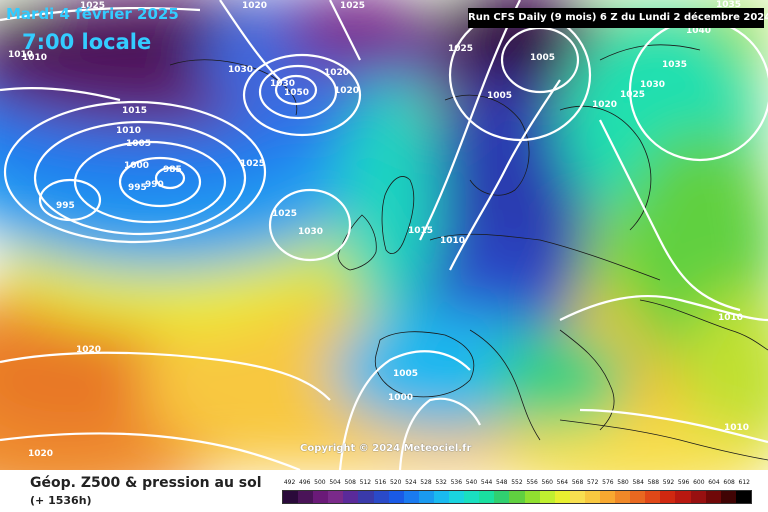 This screenshot has height=512, width=768. What do you see at coordinates (426, 482) in the screenshot?
I see `color-scale-label: 528` at bounding box center [426, 482].